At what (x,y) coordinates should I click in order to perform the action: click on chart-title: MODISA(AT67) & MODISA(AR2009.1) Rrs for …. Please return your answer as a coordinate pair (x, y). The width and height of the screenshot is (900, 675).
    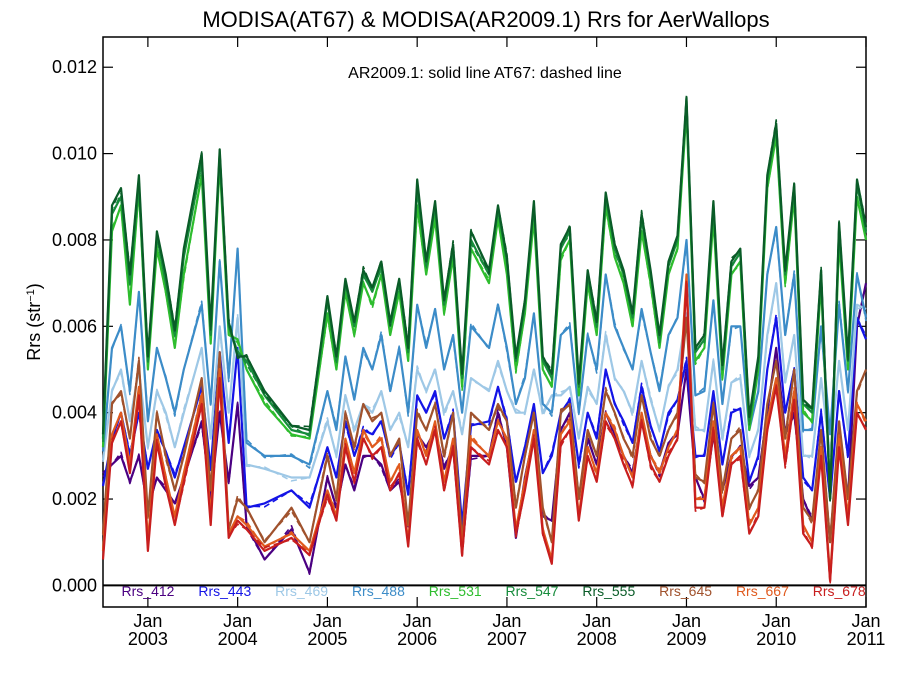
    Looking at the image, I should click on (485, 19).